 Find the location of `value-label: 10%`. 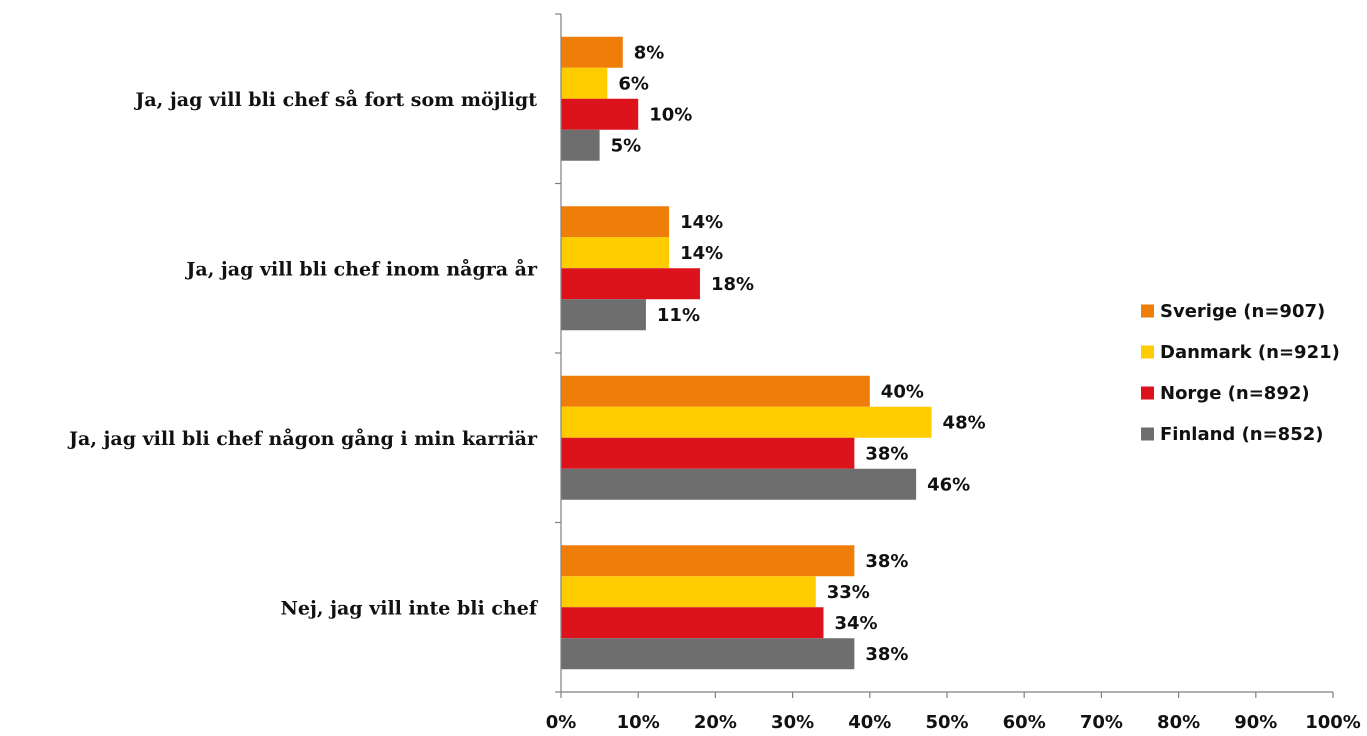

value-label: 10% is located at coordinates (670, 114).